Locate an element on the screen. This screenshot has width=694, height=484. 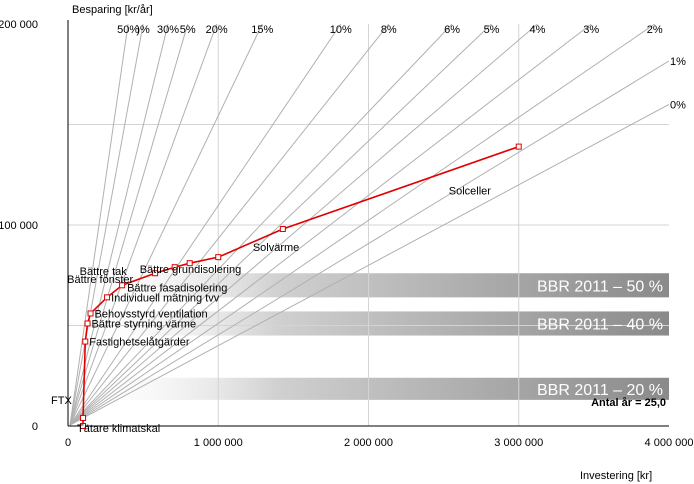
point-label: Solvärme is located at coordinates (276, 248).